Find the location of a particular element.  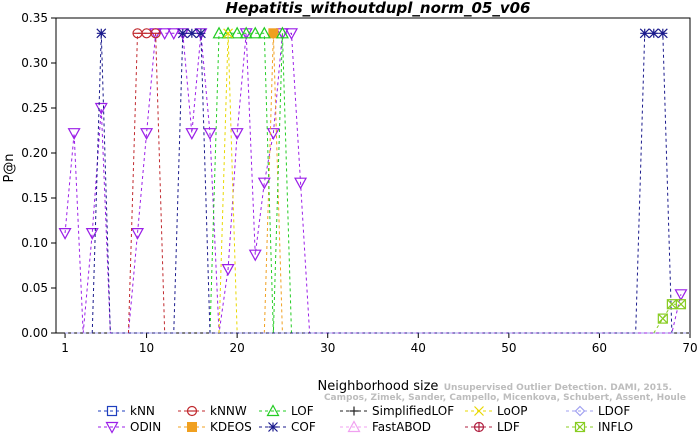

legend-item-knnw: kNNW is located at coordinates (212, 411).